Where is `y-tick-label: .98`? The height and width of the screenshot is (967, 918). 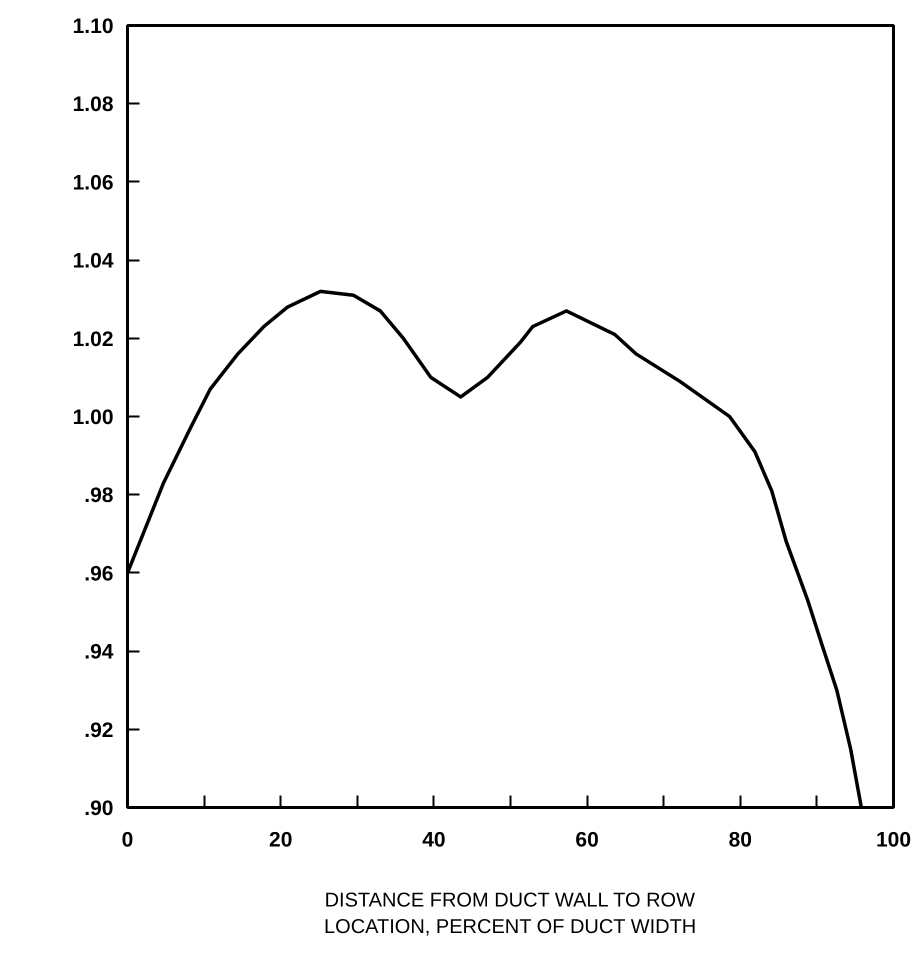
y-tick-label: .98 is located at coordinates (99, 496).